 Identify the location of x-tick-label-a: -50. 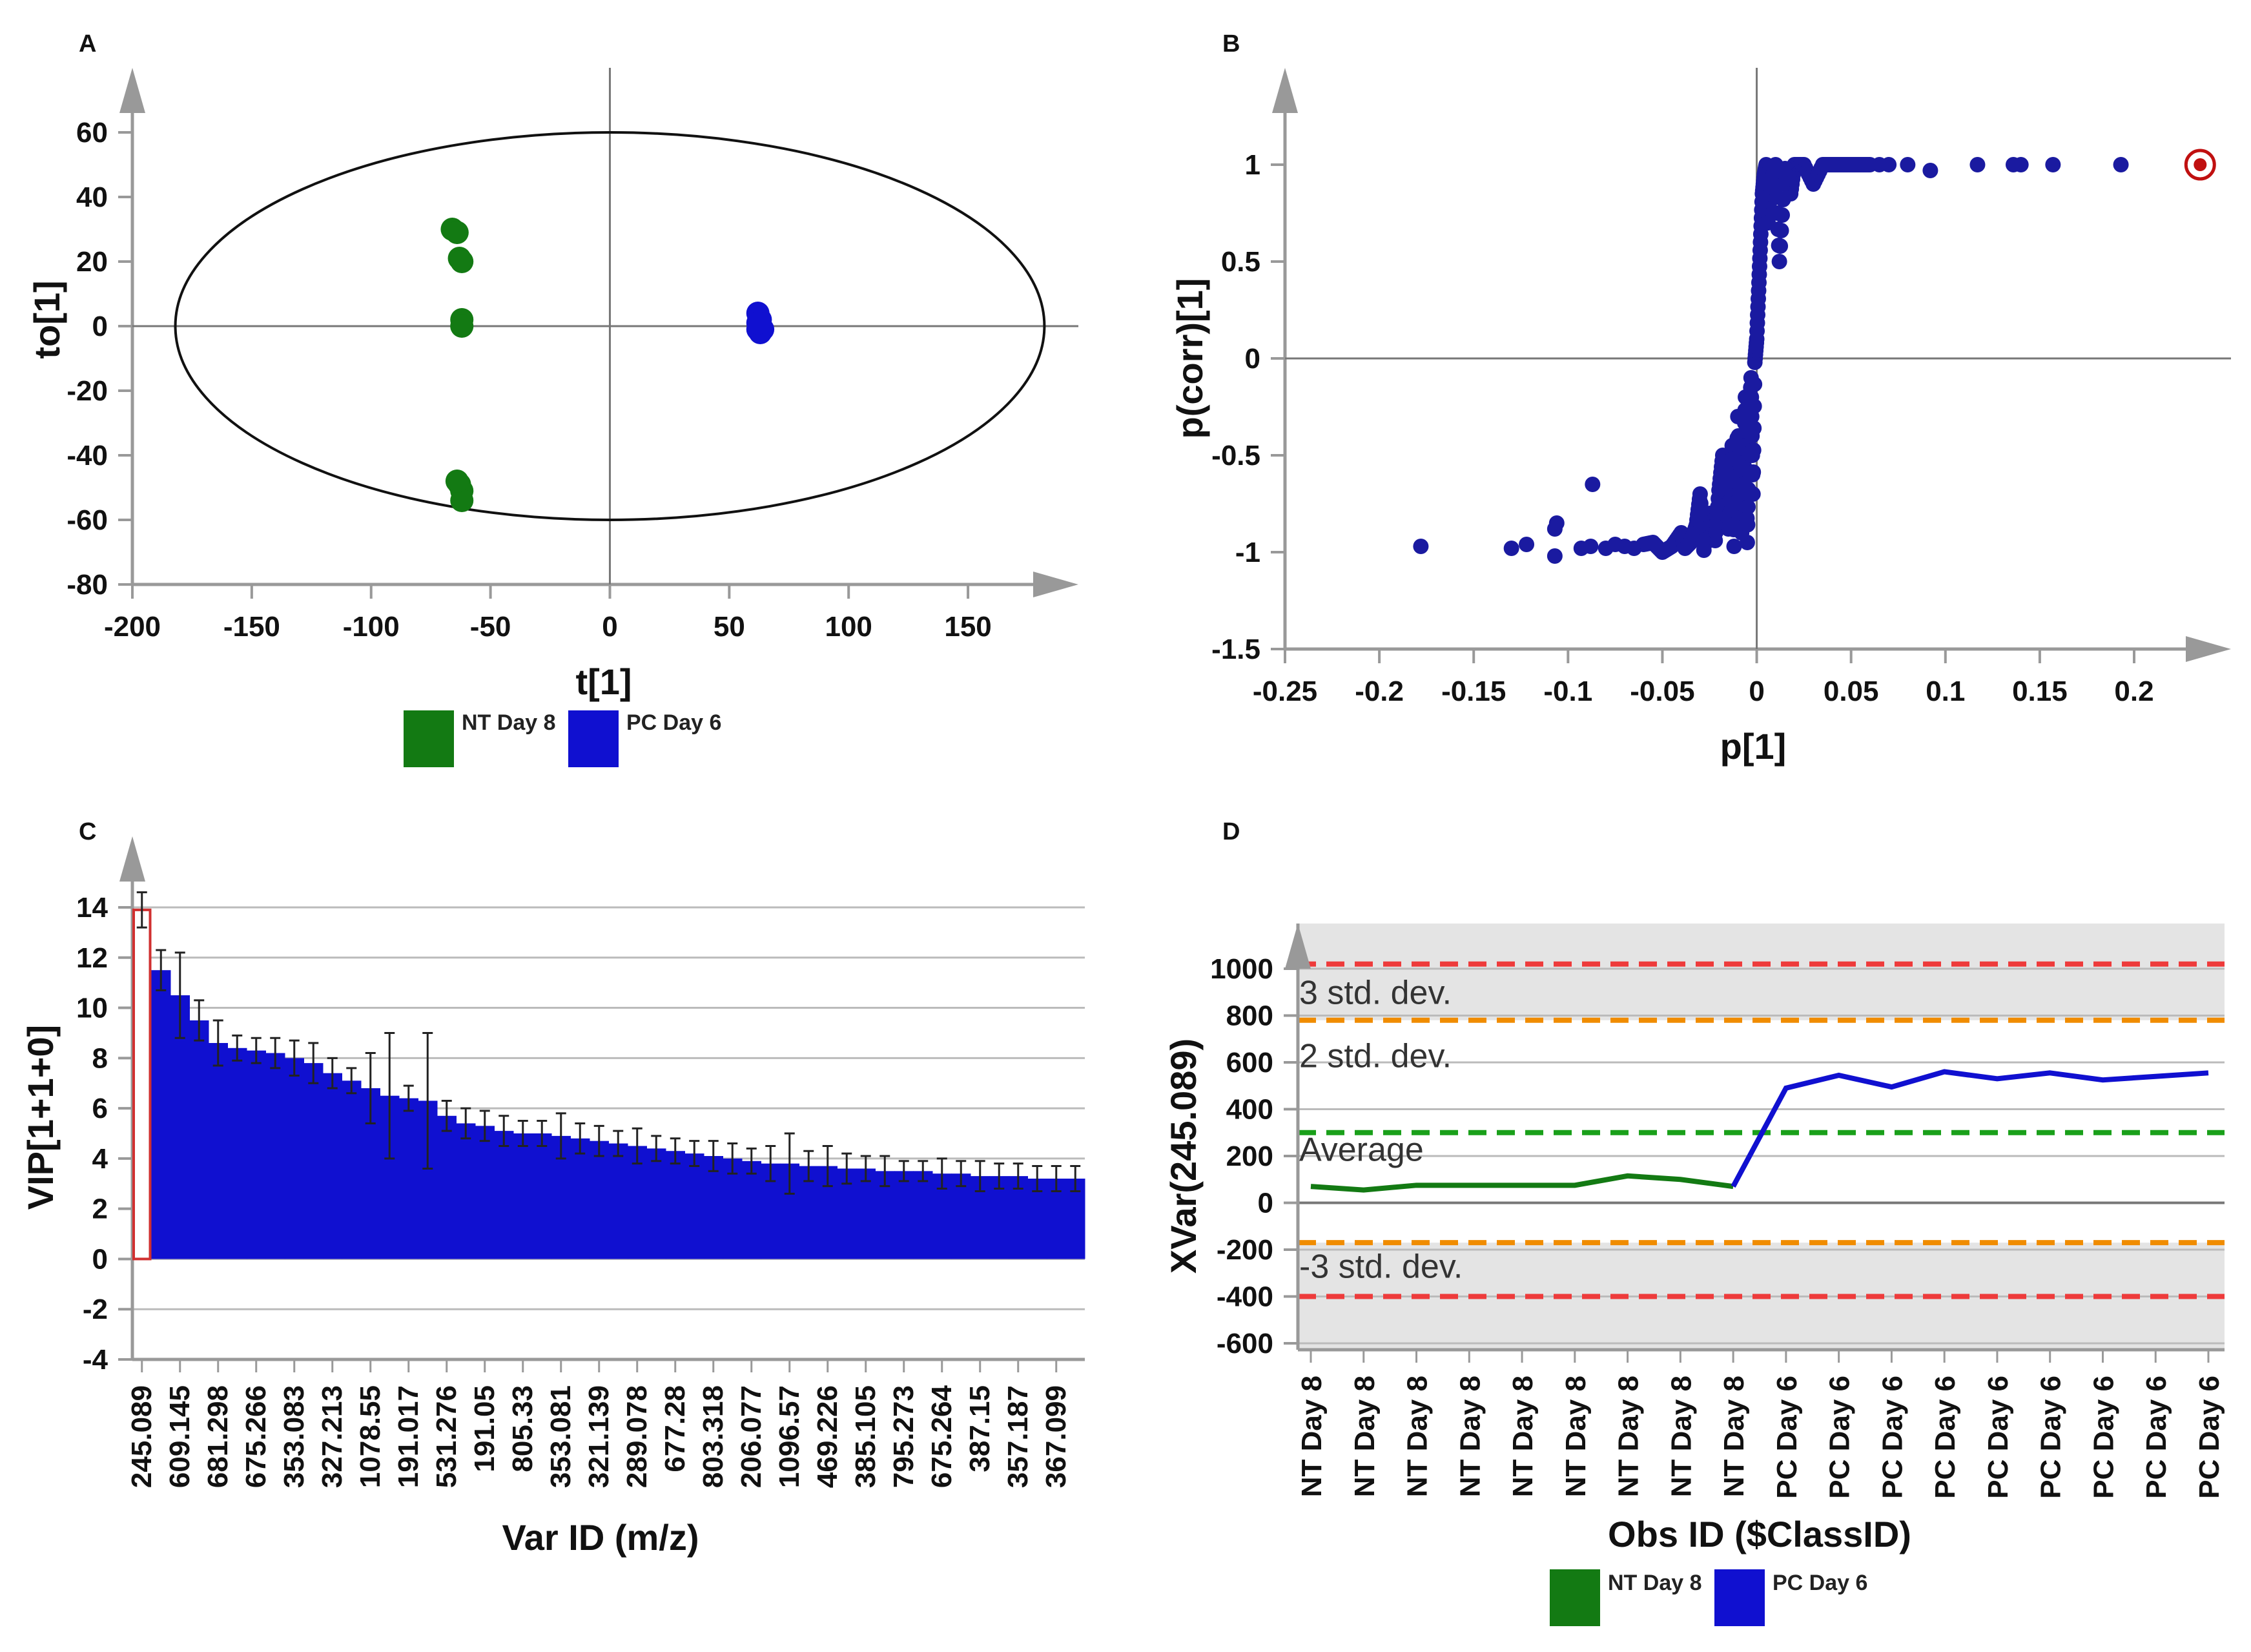
(490, 627).